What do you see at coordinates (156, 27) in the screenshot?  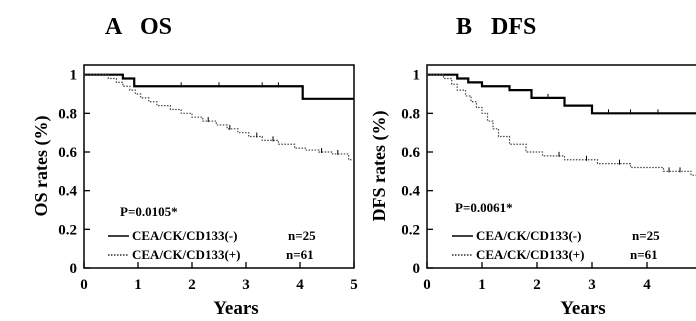 I see `panel-title: OS` at bounding box center [156, 27].